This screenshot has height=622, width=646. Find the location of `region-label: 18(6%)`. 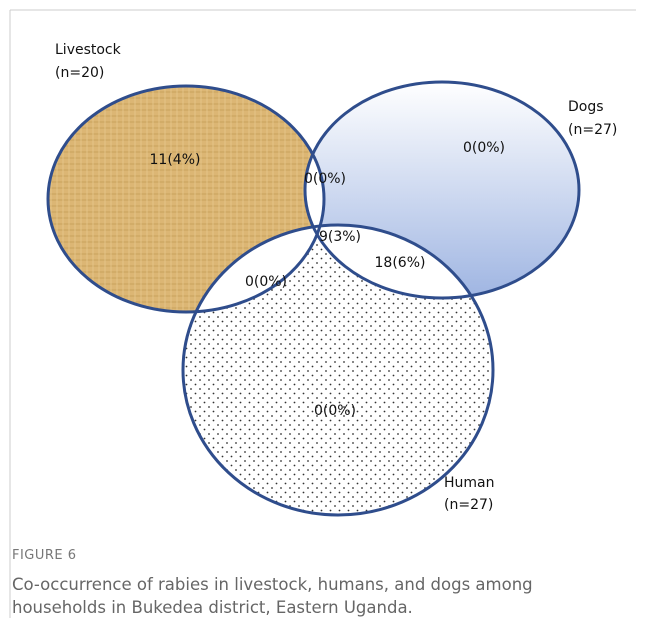

region-label: 18(6%) is located at coordinates (400, 263).